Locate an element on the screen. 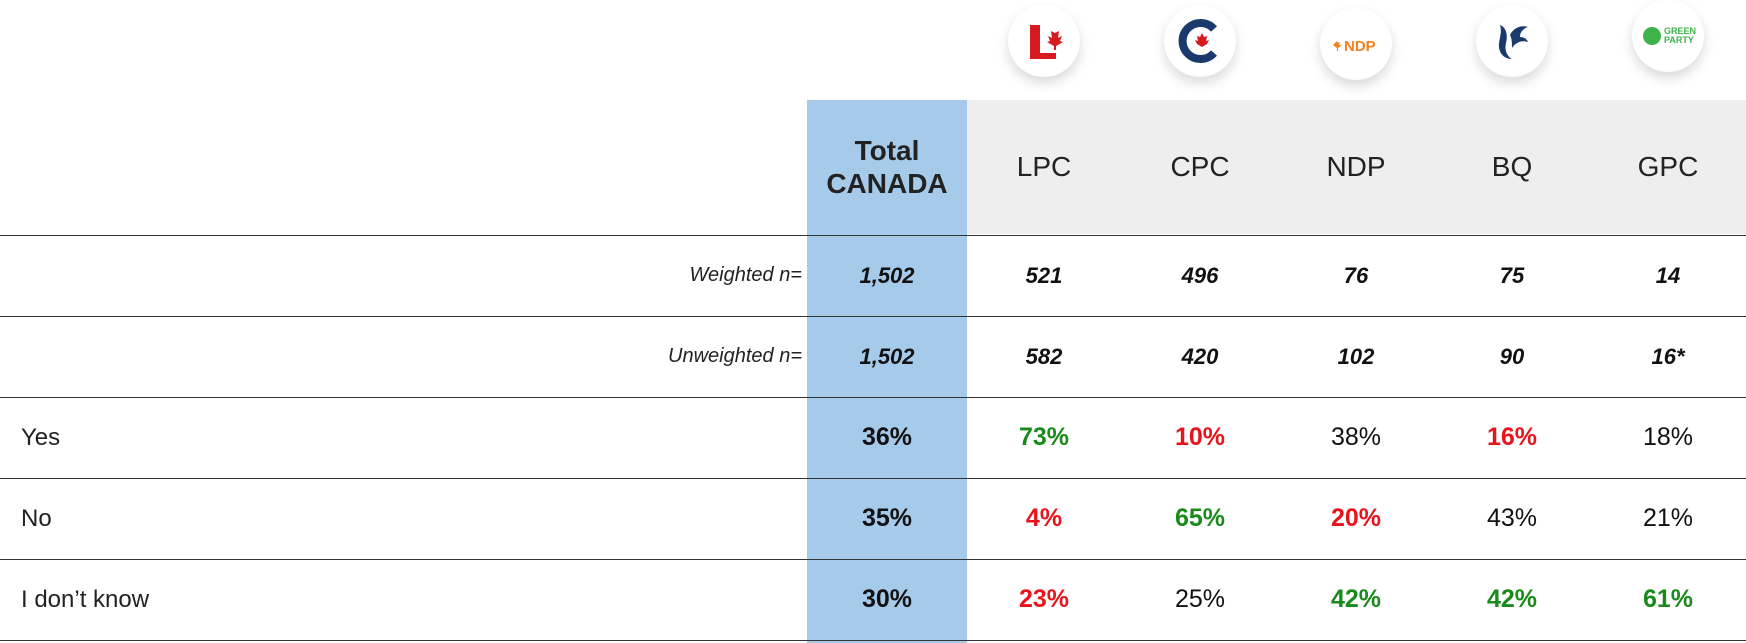 The width and height of the screenshot is (1746, 643). cell: 4% is located at coordinates (1044, 518).